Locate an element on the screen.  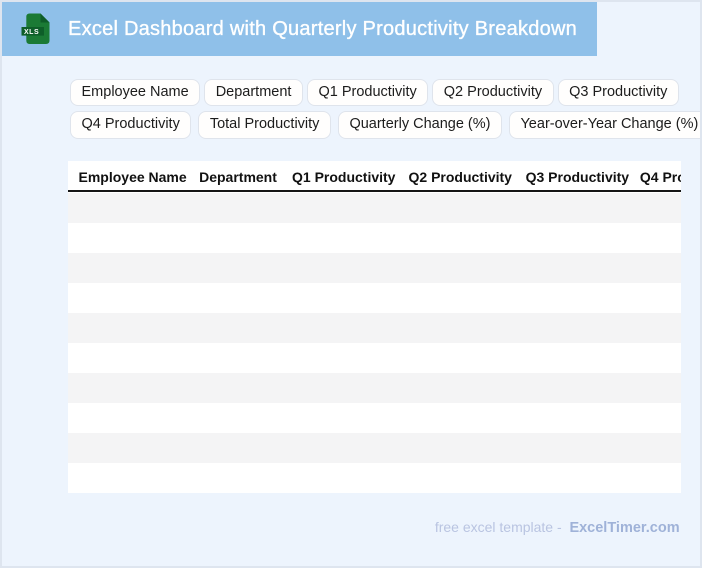
svg-text: XLS is located at coordinates (31, 32).